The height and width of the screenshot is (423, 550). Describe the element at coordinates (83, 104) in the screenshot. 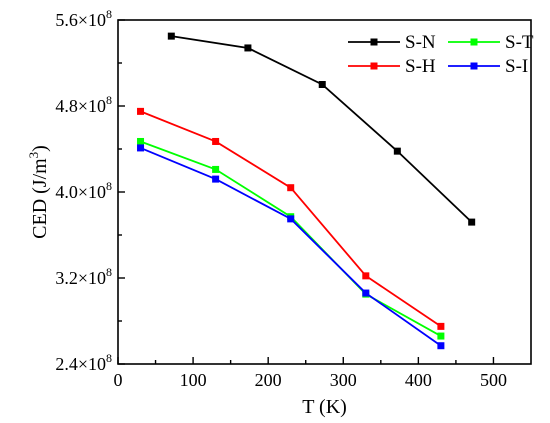

I see `y-tick-label: 4.8×10⁸` at that location.